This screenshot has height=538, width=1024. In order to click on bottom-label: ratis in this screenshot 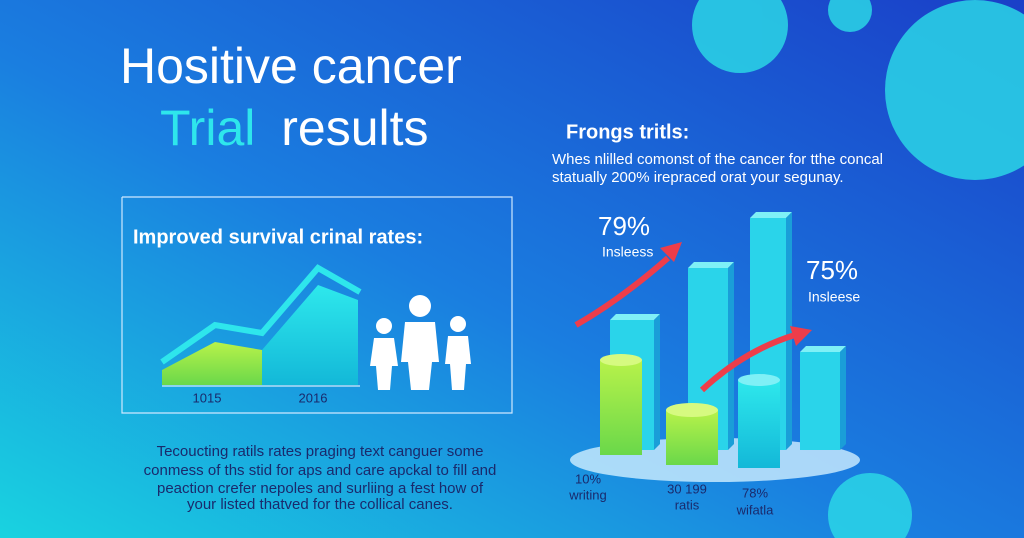, I will do `click(687, 504)`.